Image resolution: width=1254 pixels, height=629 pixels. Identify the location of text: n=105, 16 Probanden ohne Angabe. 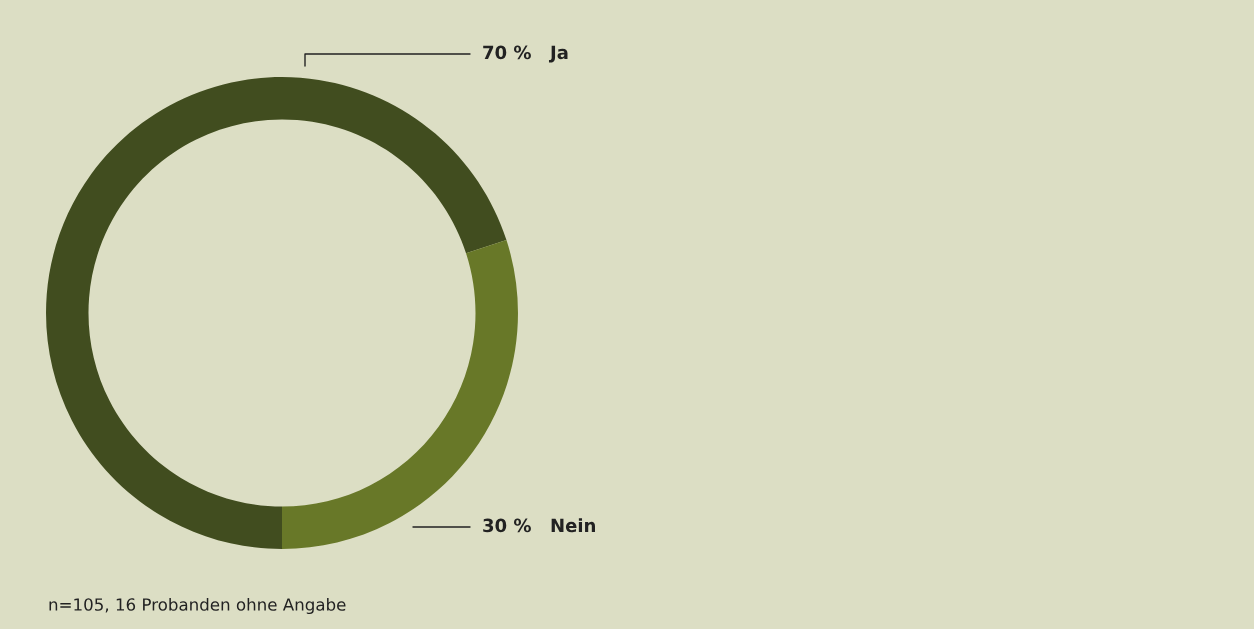
(197, 606).